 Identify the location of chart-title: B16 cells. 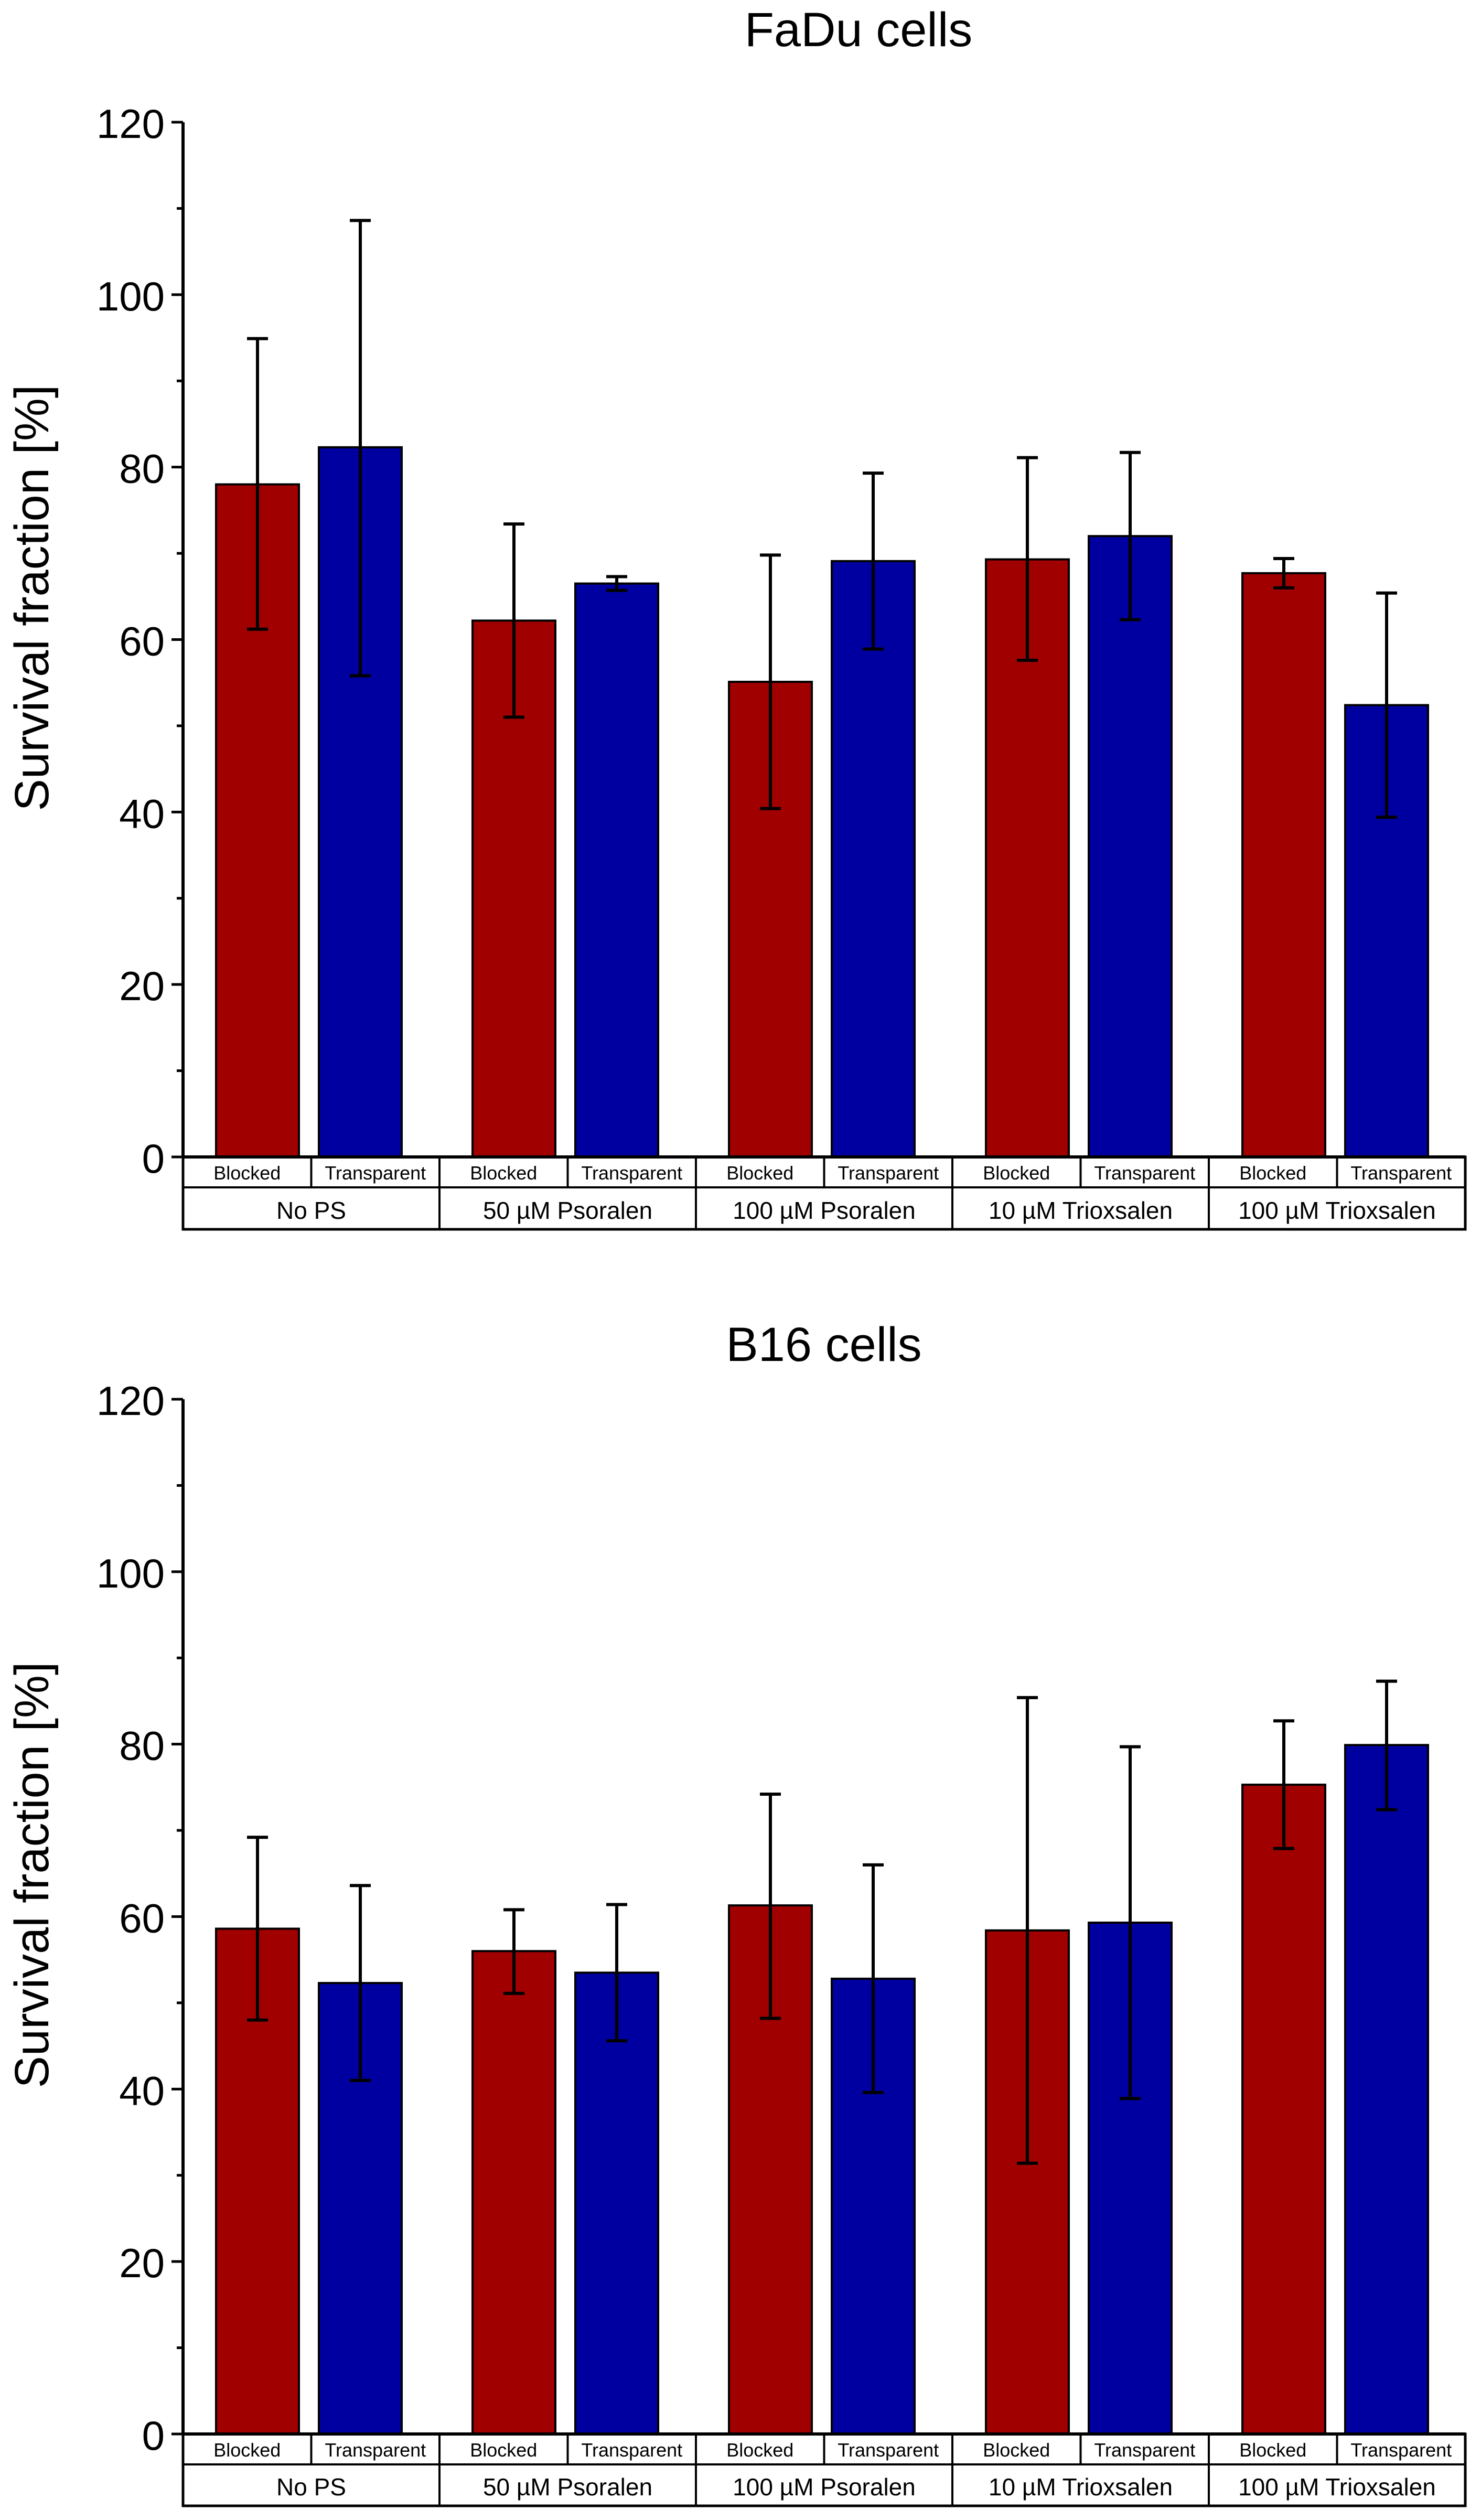
(823, 1344).